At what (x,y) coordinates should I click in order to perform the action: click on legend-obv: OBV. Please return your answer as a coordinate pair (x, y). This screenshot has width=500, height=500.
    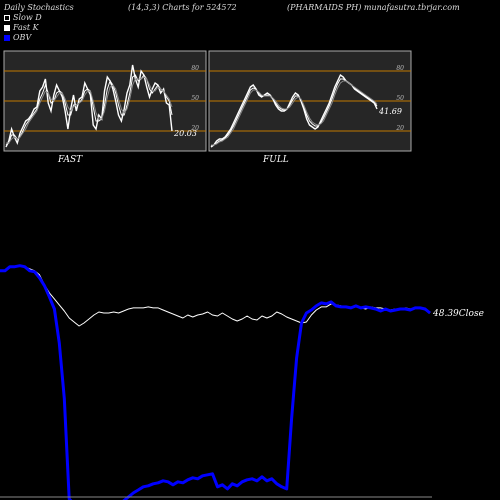
    Looking at the image, I should click on (17, 37).